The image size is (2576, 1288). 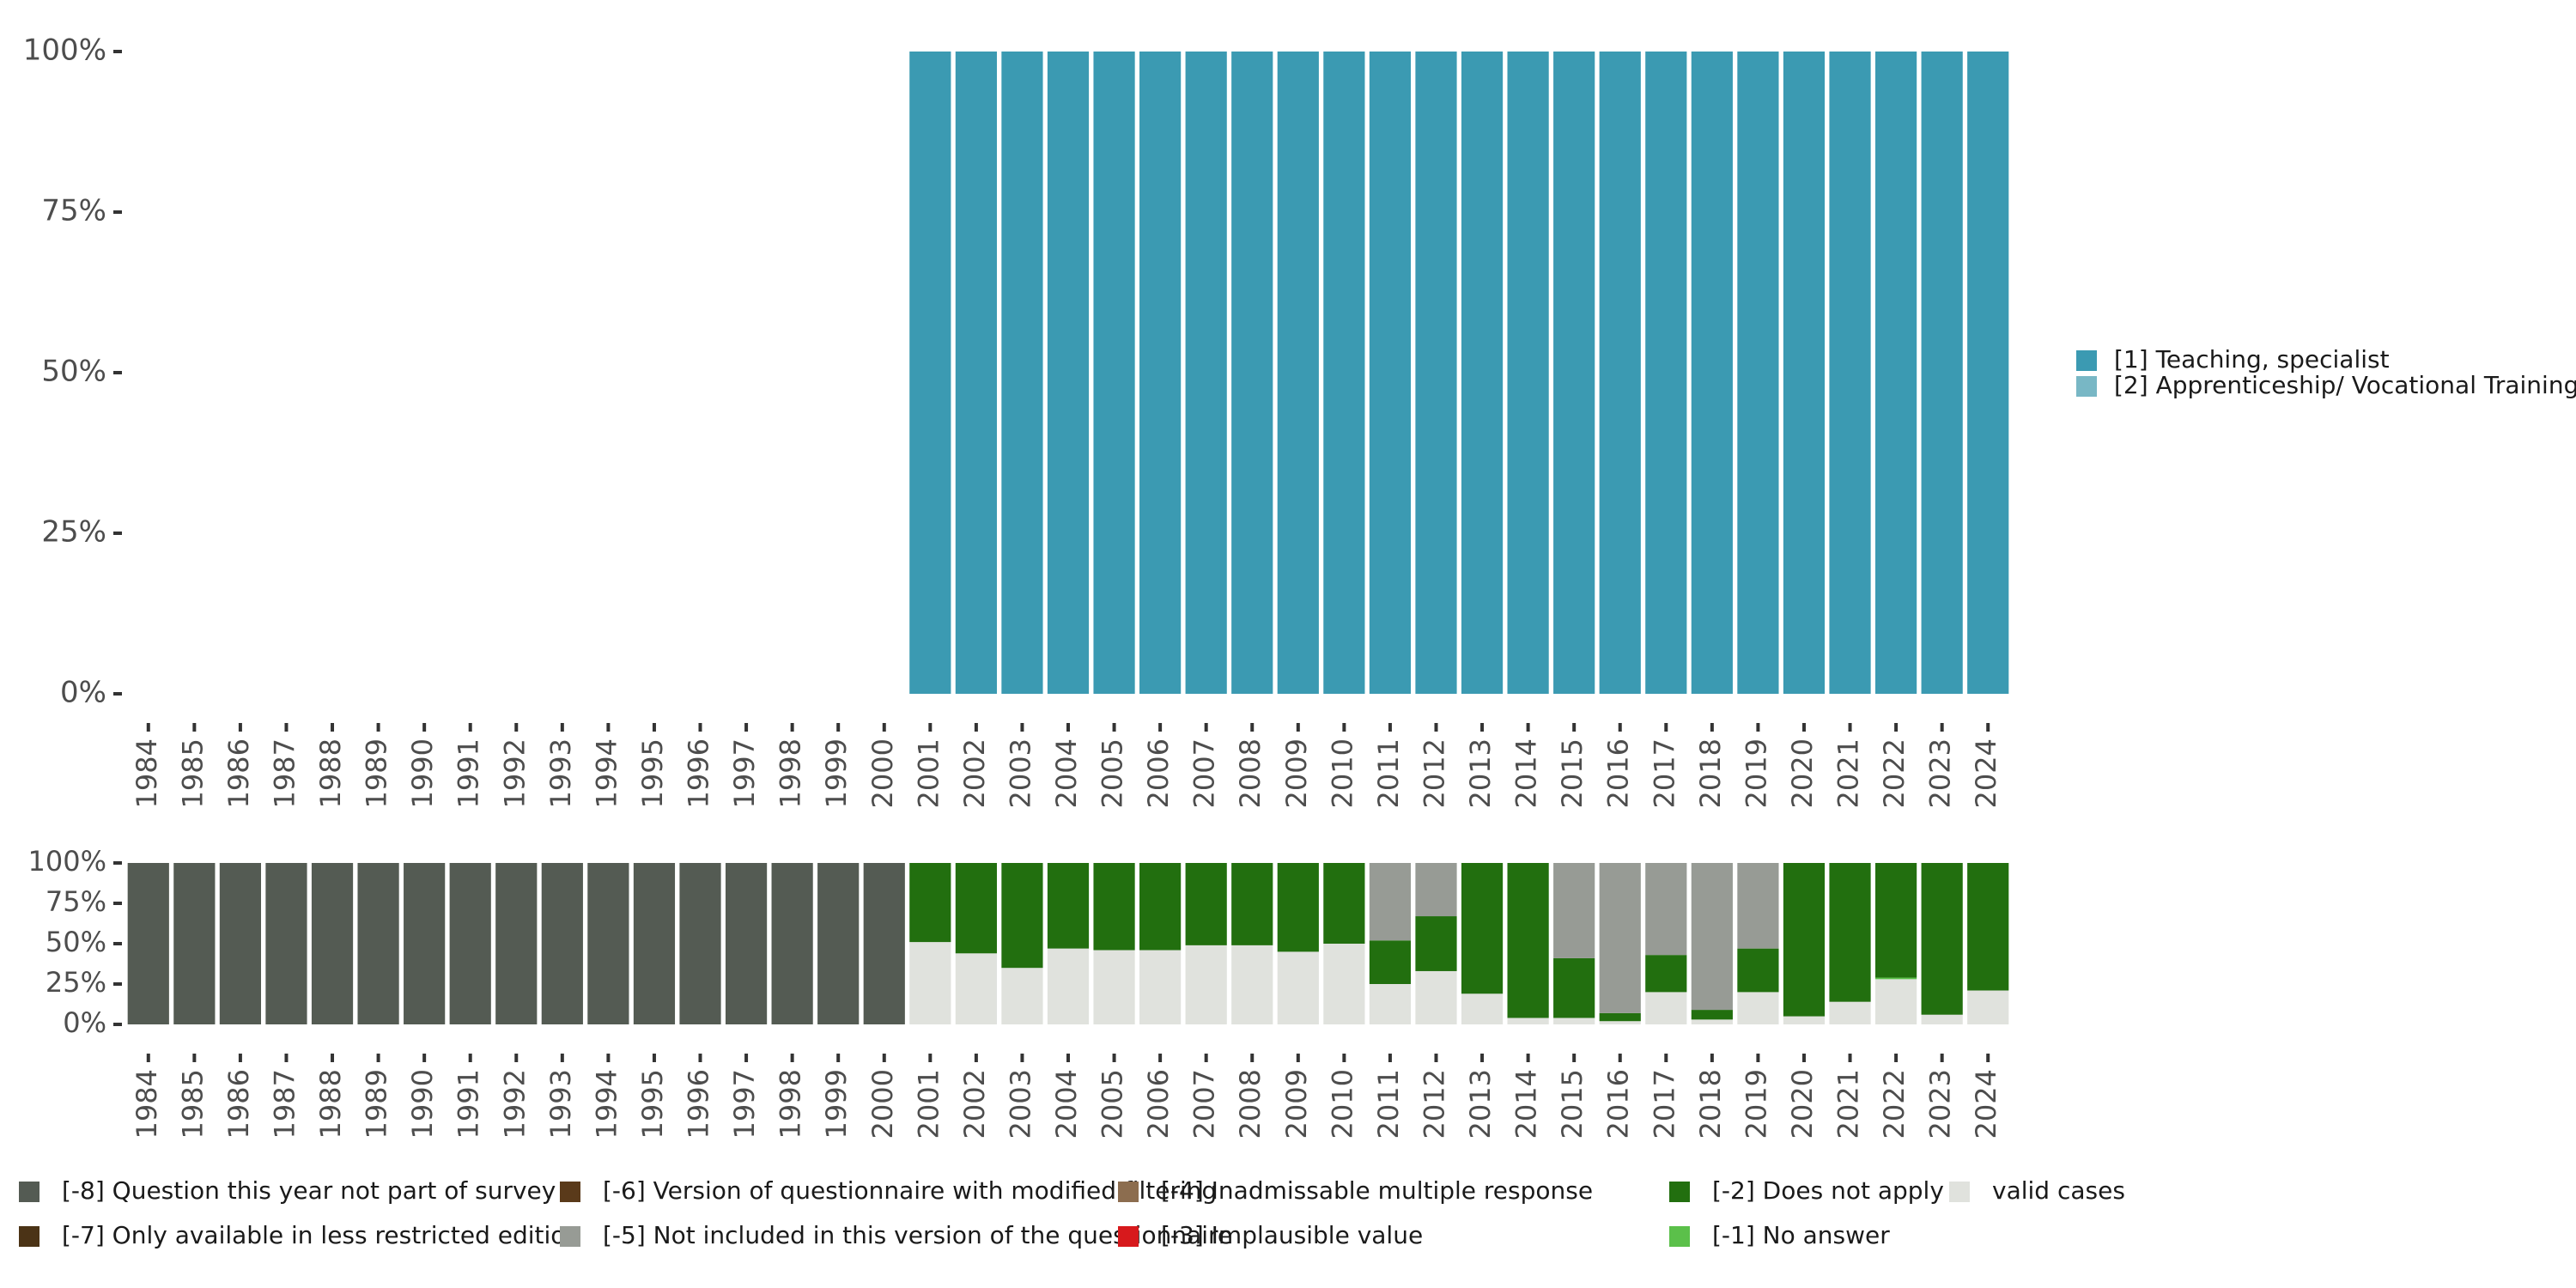 What do you see at coordinates (1434, 1104) in the screenshot?
I see `x-tick-label: 2012` at bounding box center [1434, 1104].